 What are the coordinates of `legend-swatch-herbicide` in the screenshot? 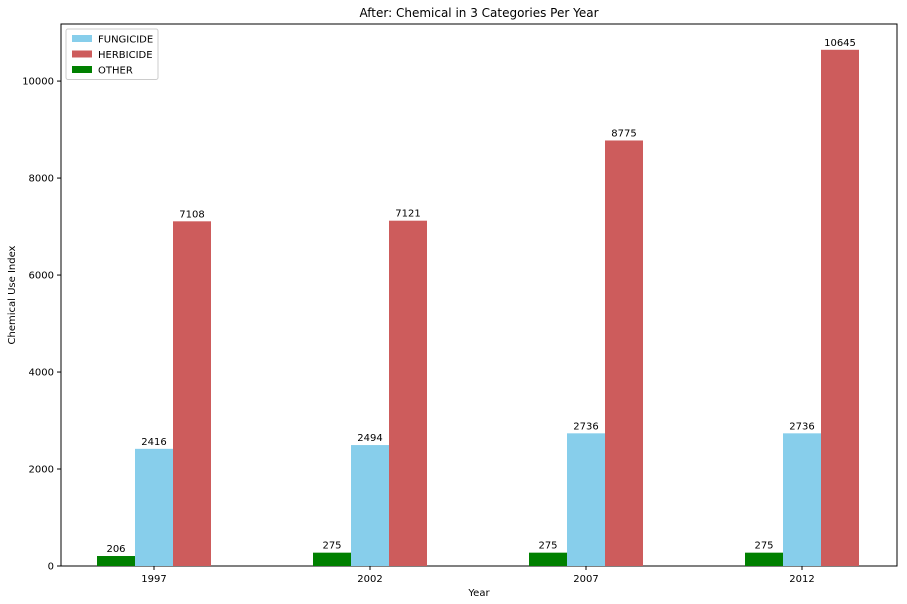 It's located at (82, 54).